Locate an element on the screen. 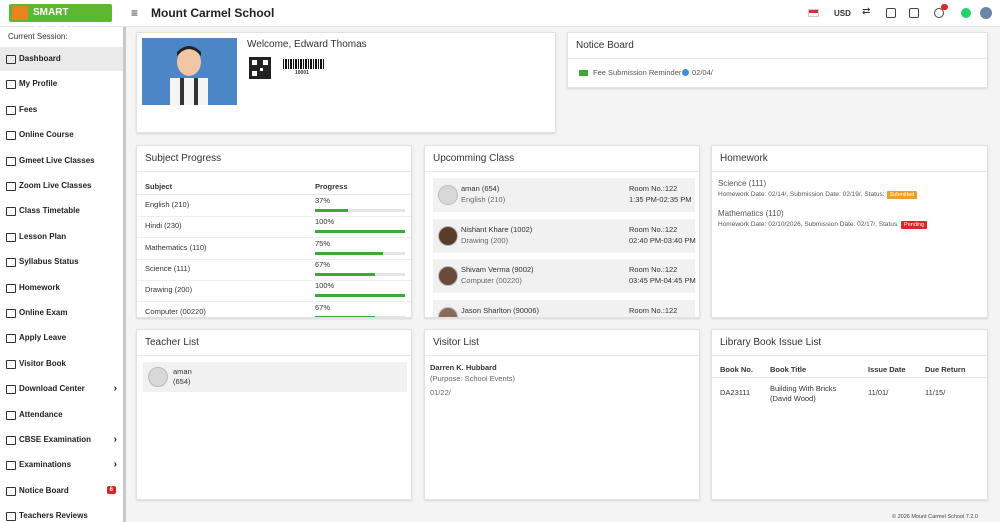 Image resolution: width=1000 pixels, height=522 pixels. nav-item: My Profile is located at coordinates (61, 84).